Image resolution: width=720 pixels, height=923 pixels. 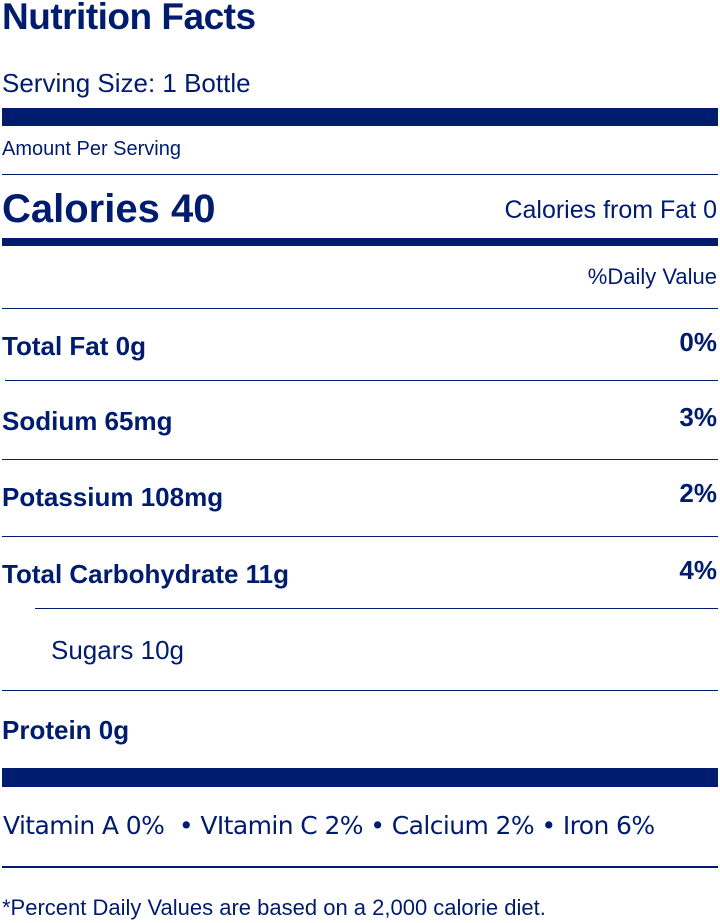 I want to click on nutrient-dv: 0%, so click(x=698, y=342).